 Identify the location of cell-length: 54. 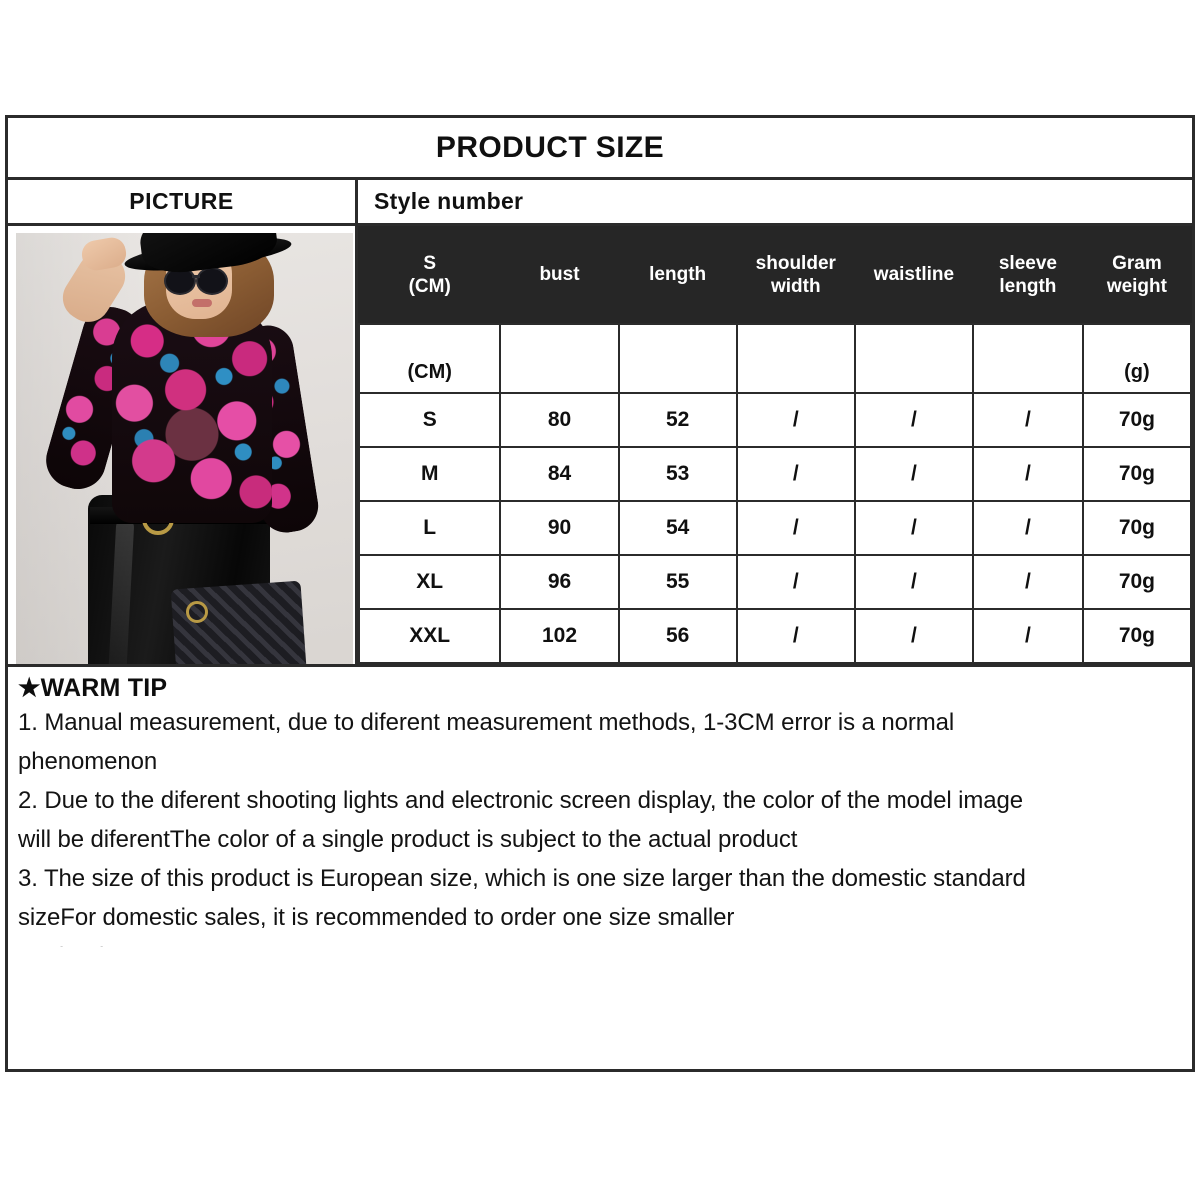
(677, 527).